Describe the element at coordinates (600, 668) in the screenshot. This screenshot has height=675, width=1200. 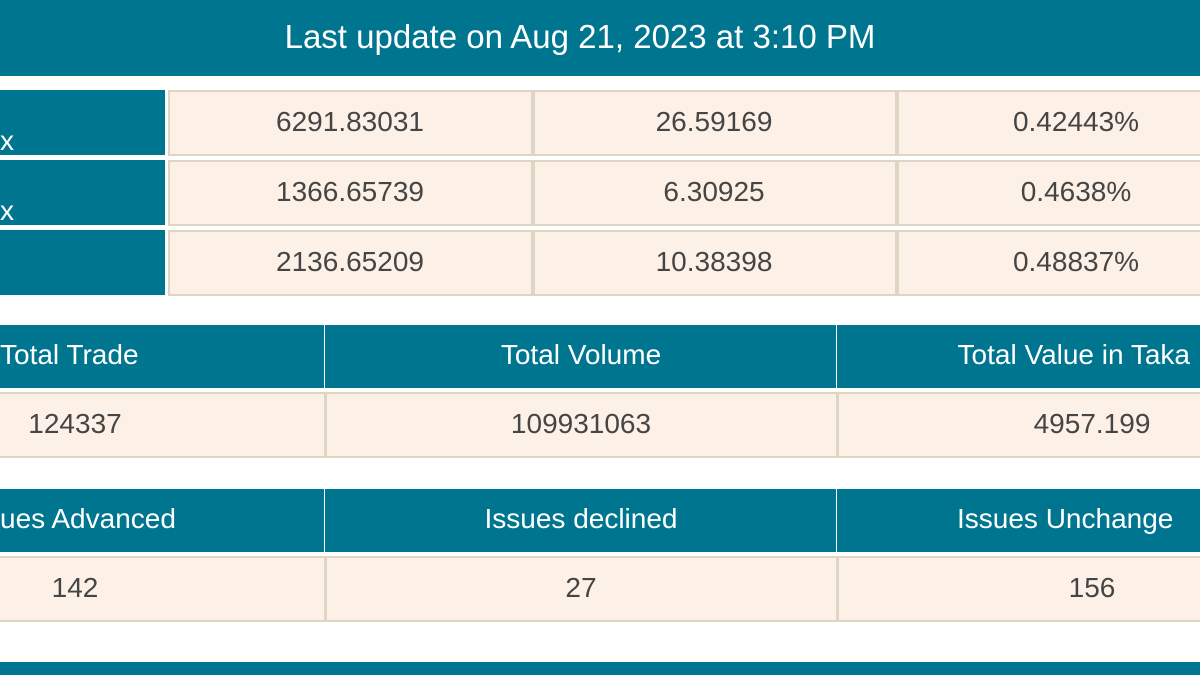
I see `footer-bar` at that location.